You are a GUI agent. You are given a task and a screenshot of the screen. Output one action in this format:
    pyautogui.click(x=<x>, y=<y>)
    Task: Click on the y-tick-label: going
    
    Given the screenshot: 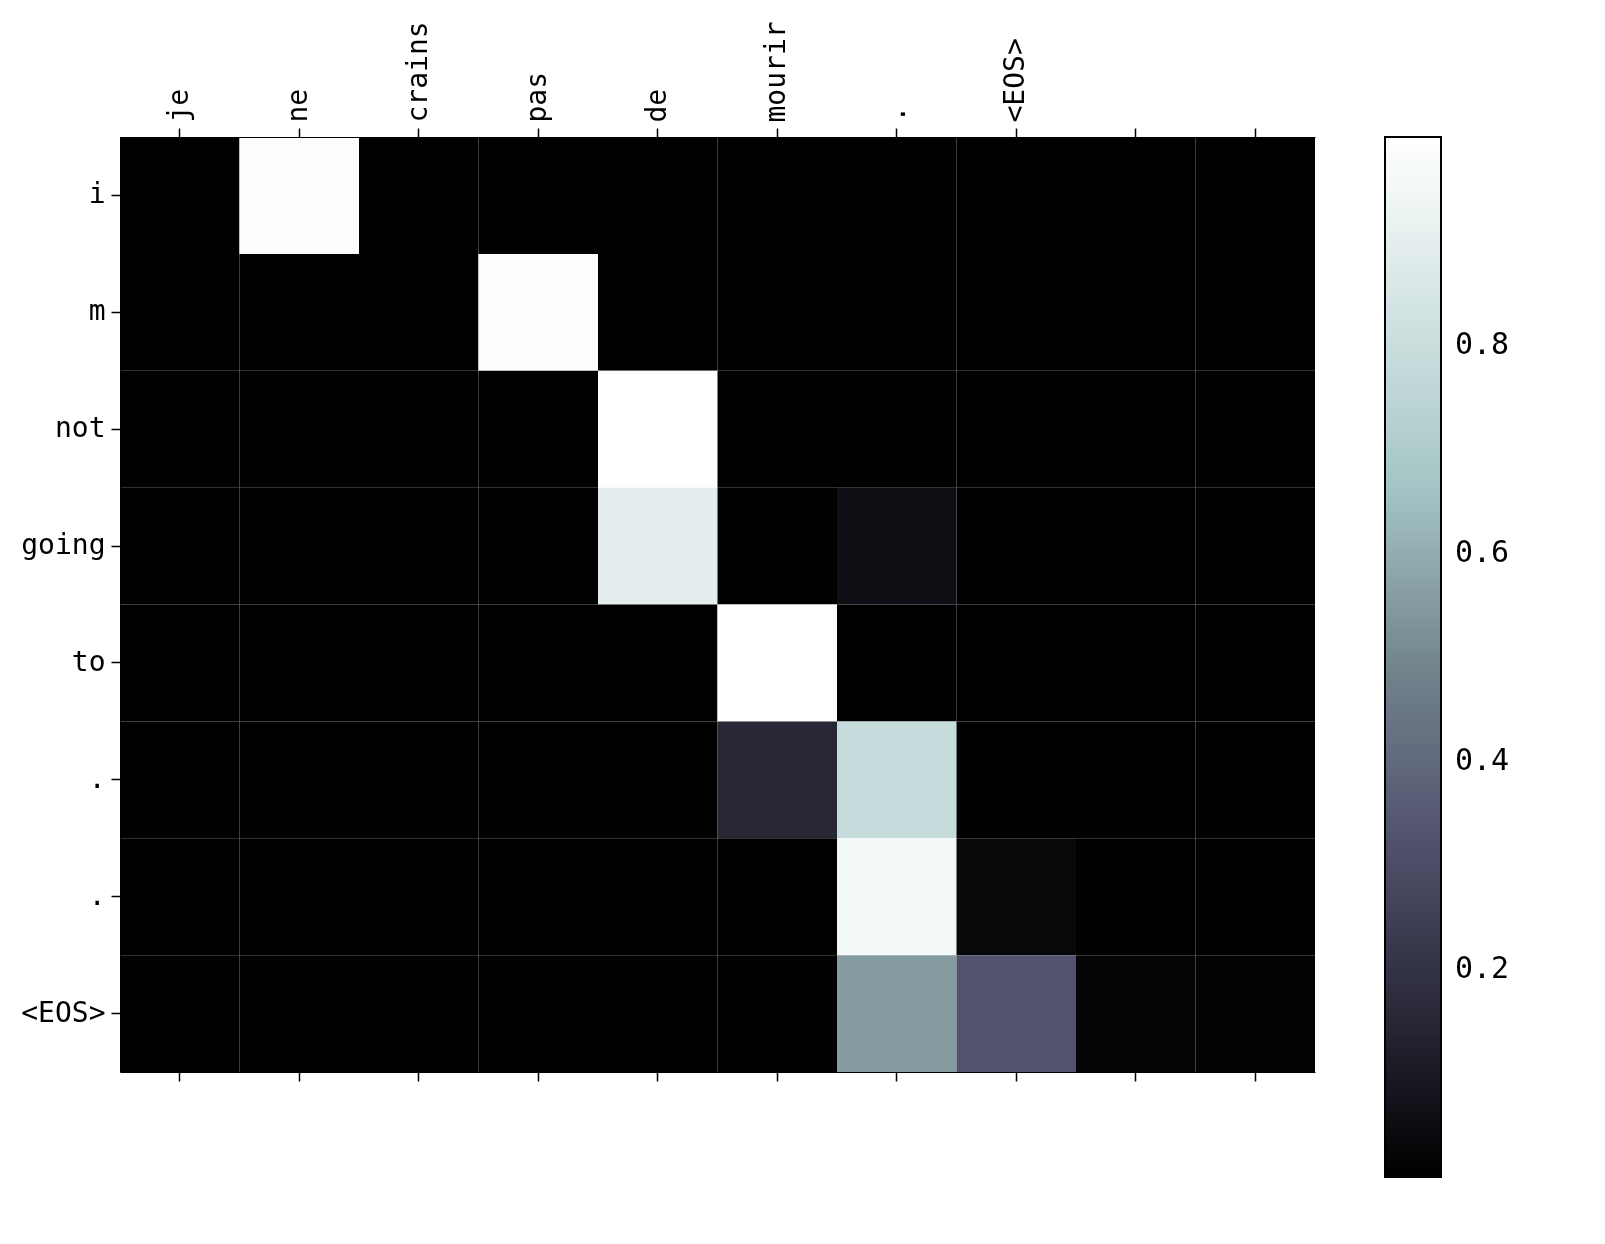 What is the action you would take?
    pyautogui.click(x=63, y=545)
    